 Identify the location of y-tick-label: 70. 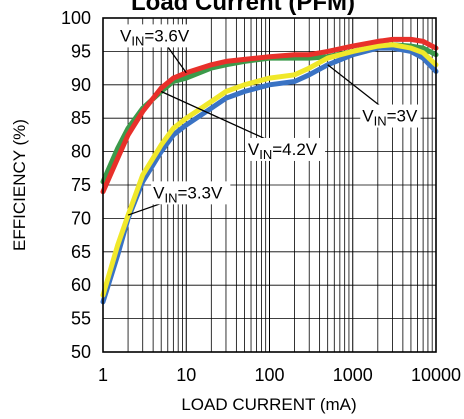
(81, 218).